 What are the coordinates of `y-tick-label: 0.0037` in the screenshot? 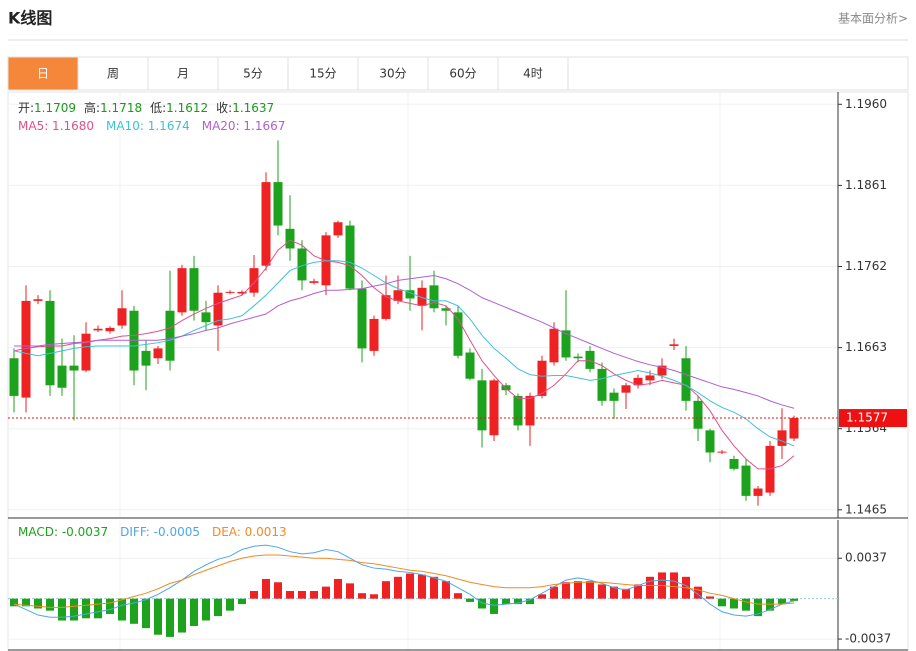 It's located at (866, 558).